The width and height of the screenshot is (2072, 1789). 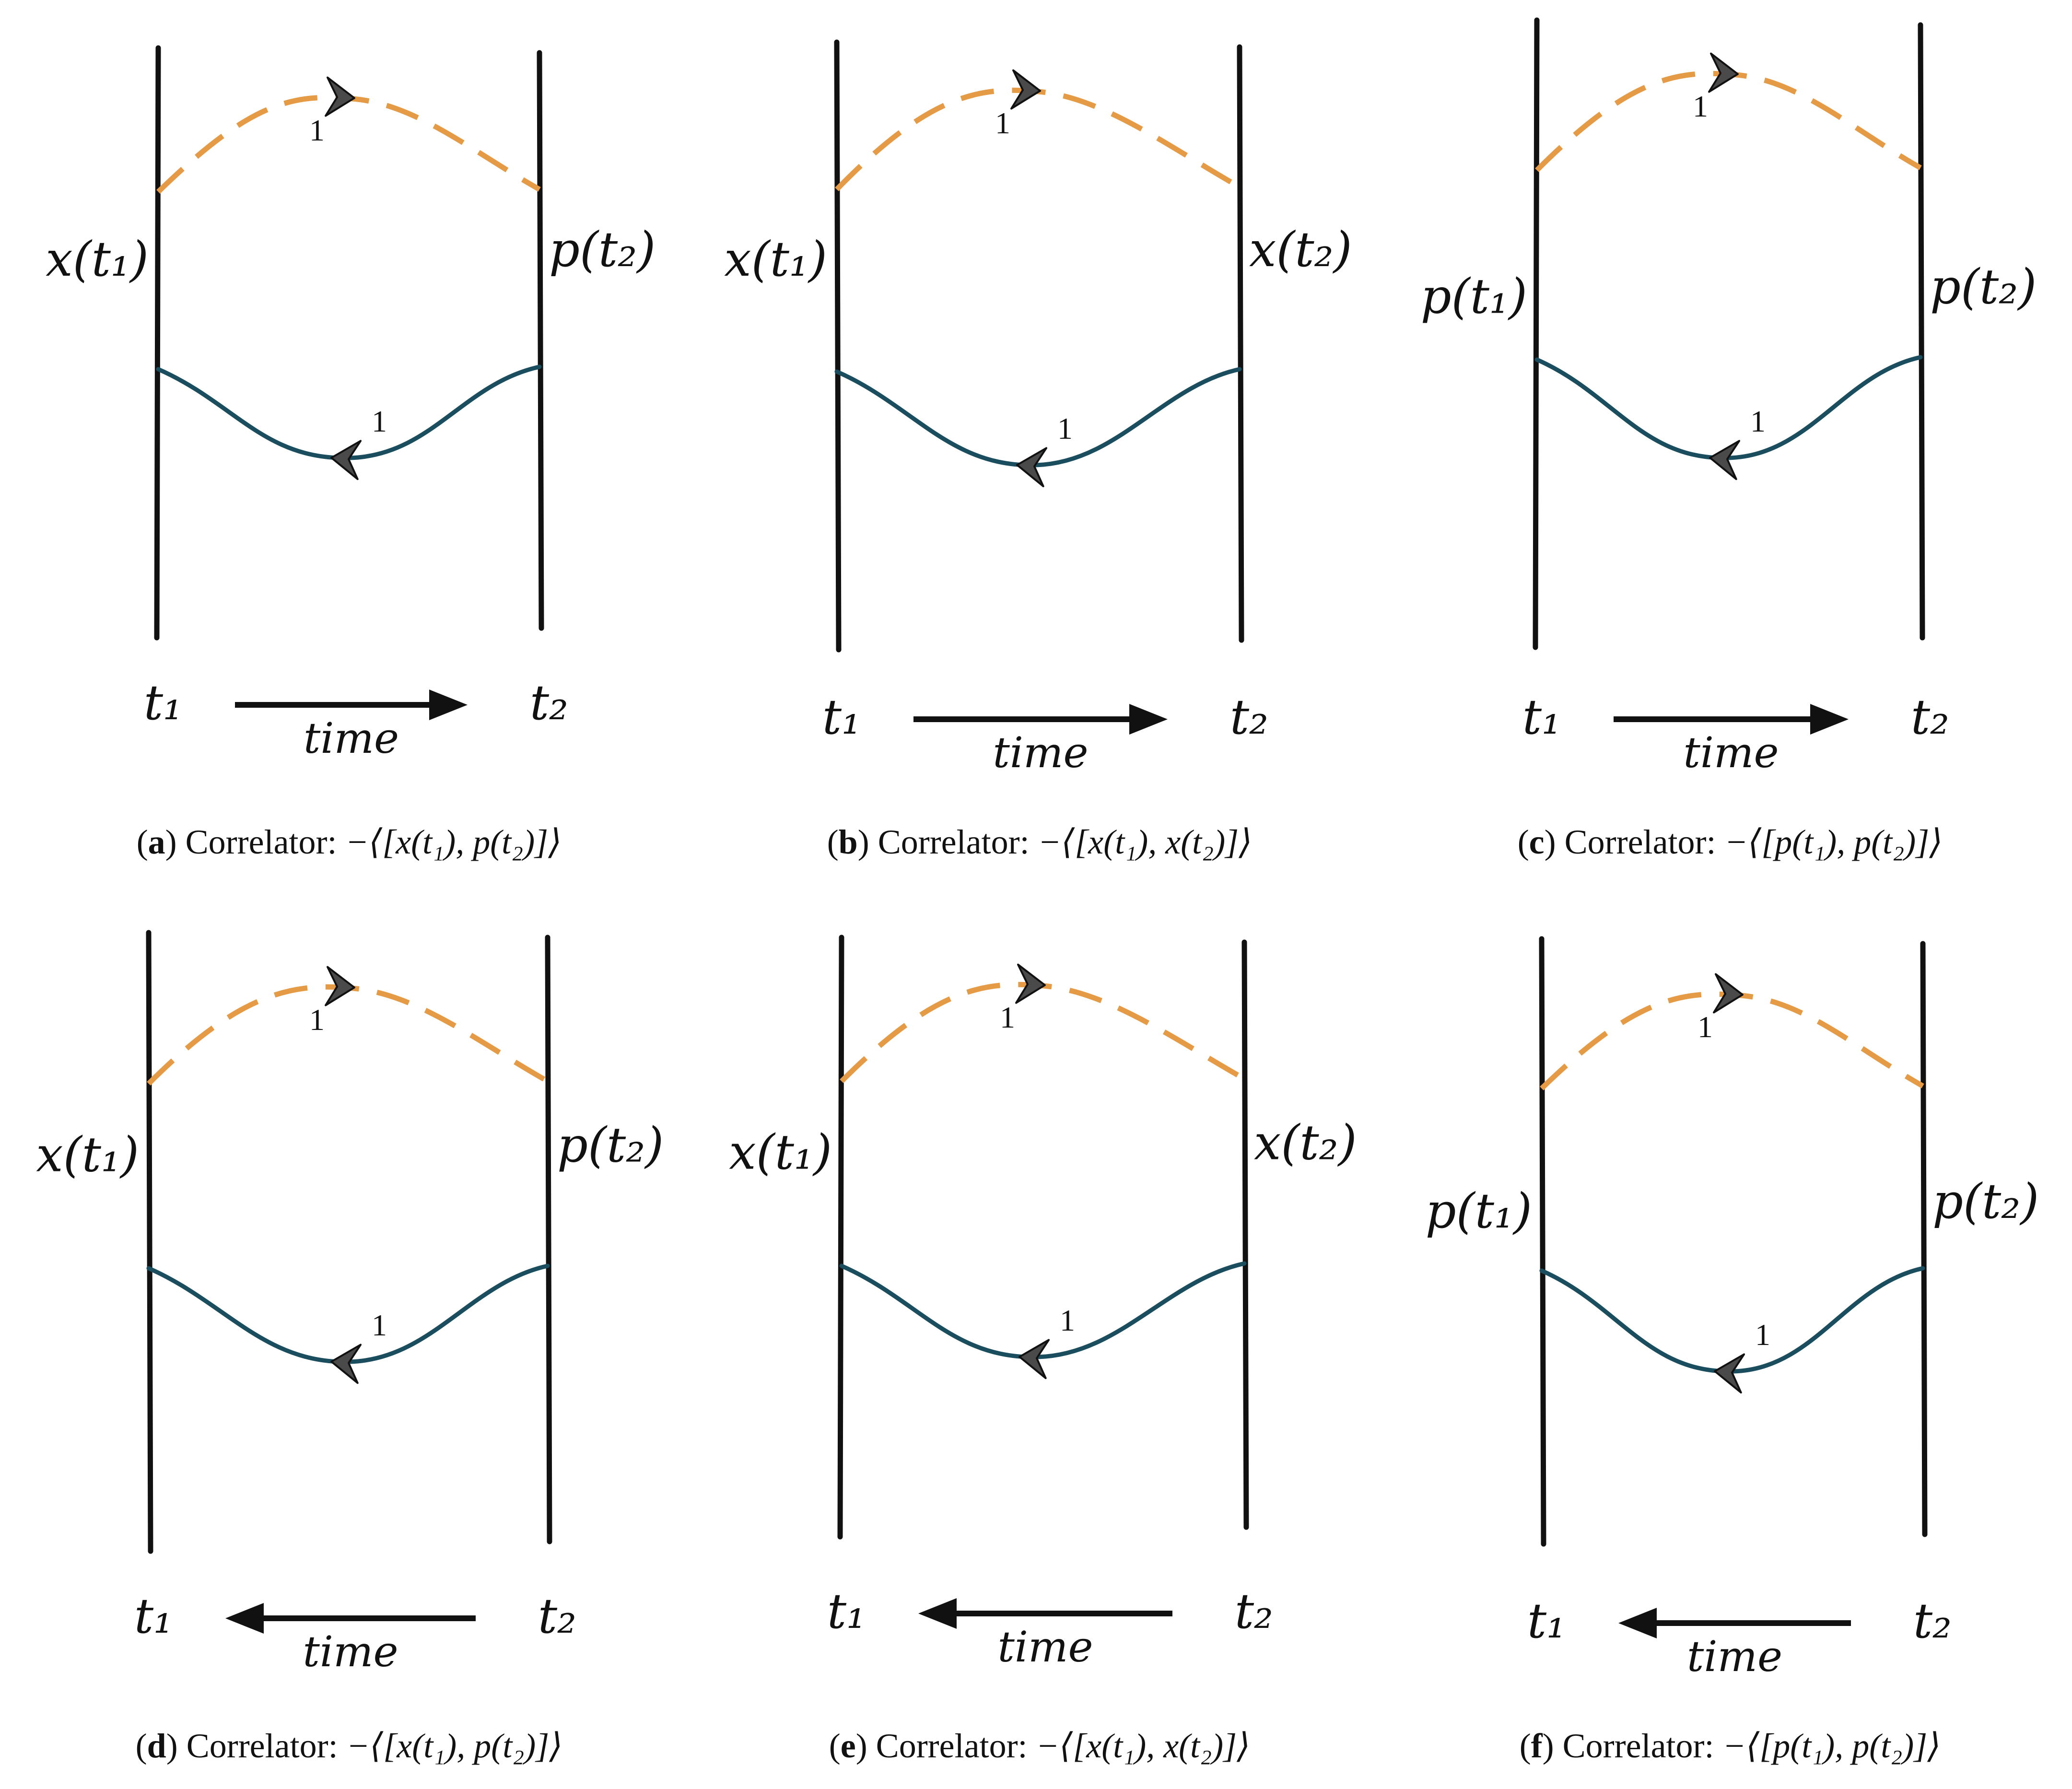 I want to click on caption-letter: f, so click(x=1537, y=1746).